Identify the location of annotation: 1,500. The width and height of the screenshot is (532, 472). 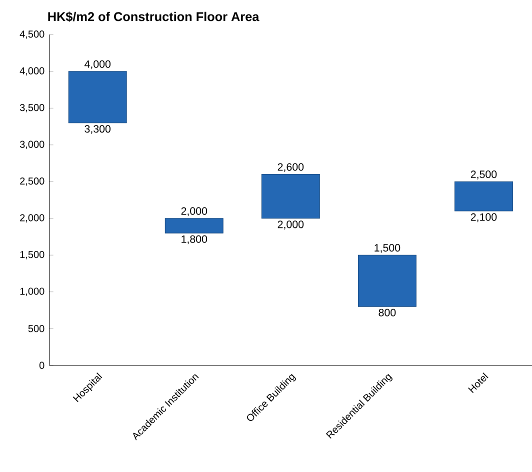
(387, 248).